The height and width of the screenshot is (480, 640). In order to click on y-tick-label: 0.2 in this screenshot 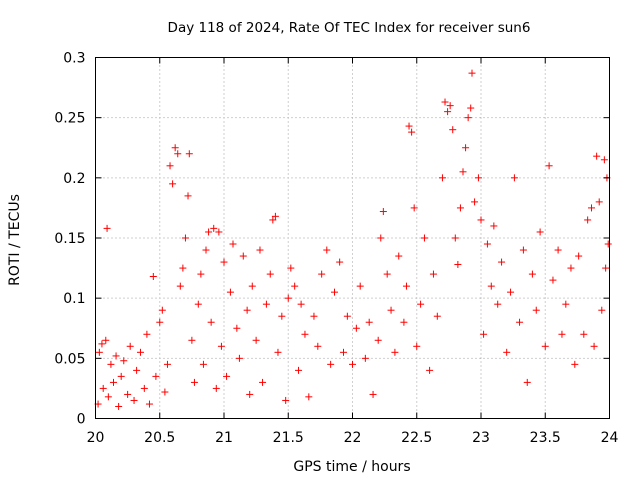, I will do `click(74, 179)`.